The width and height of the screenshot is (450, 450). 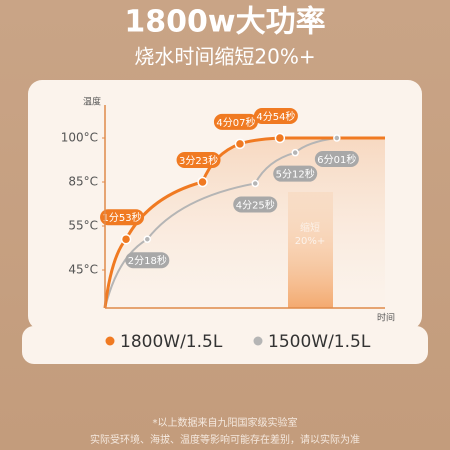 I want to click on title: 1800w大功率, so click(x=224, y=22).